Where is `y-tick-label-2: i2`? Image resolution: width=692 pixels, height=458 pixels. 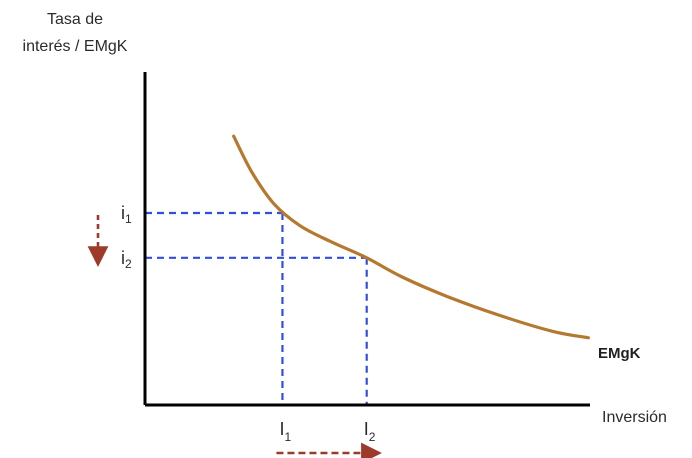 y-tick-label-2: i2 is located at coordinates (126, 259).